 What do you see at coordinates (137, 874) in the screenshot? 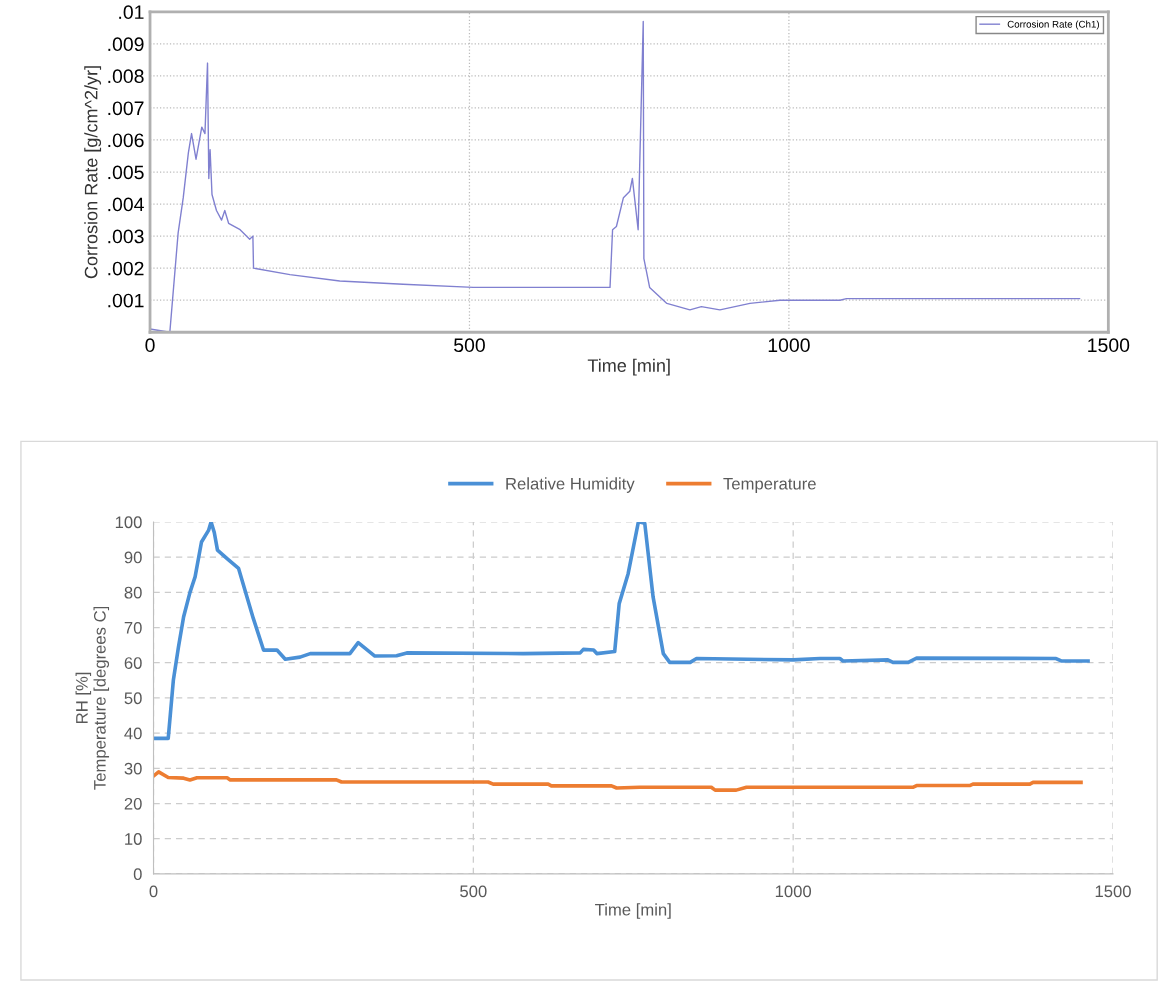
I see `y-tick-label: 0` at bounding box center [137, 874].